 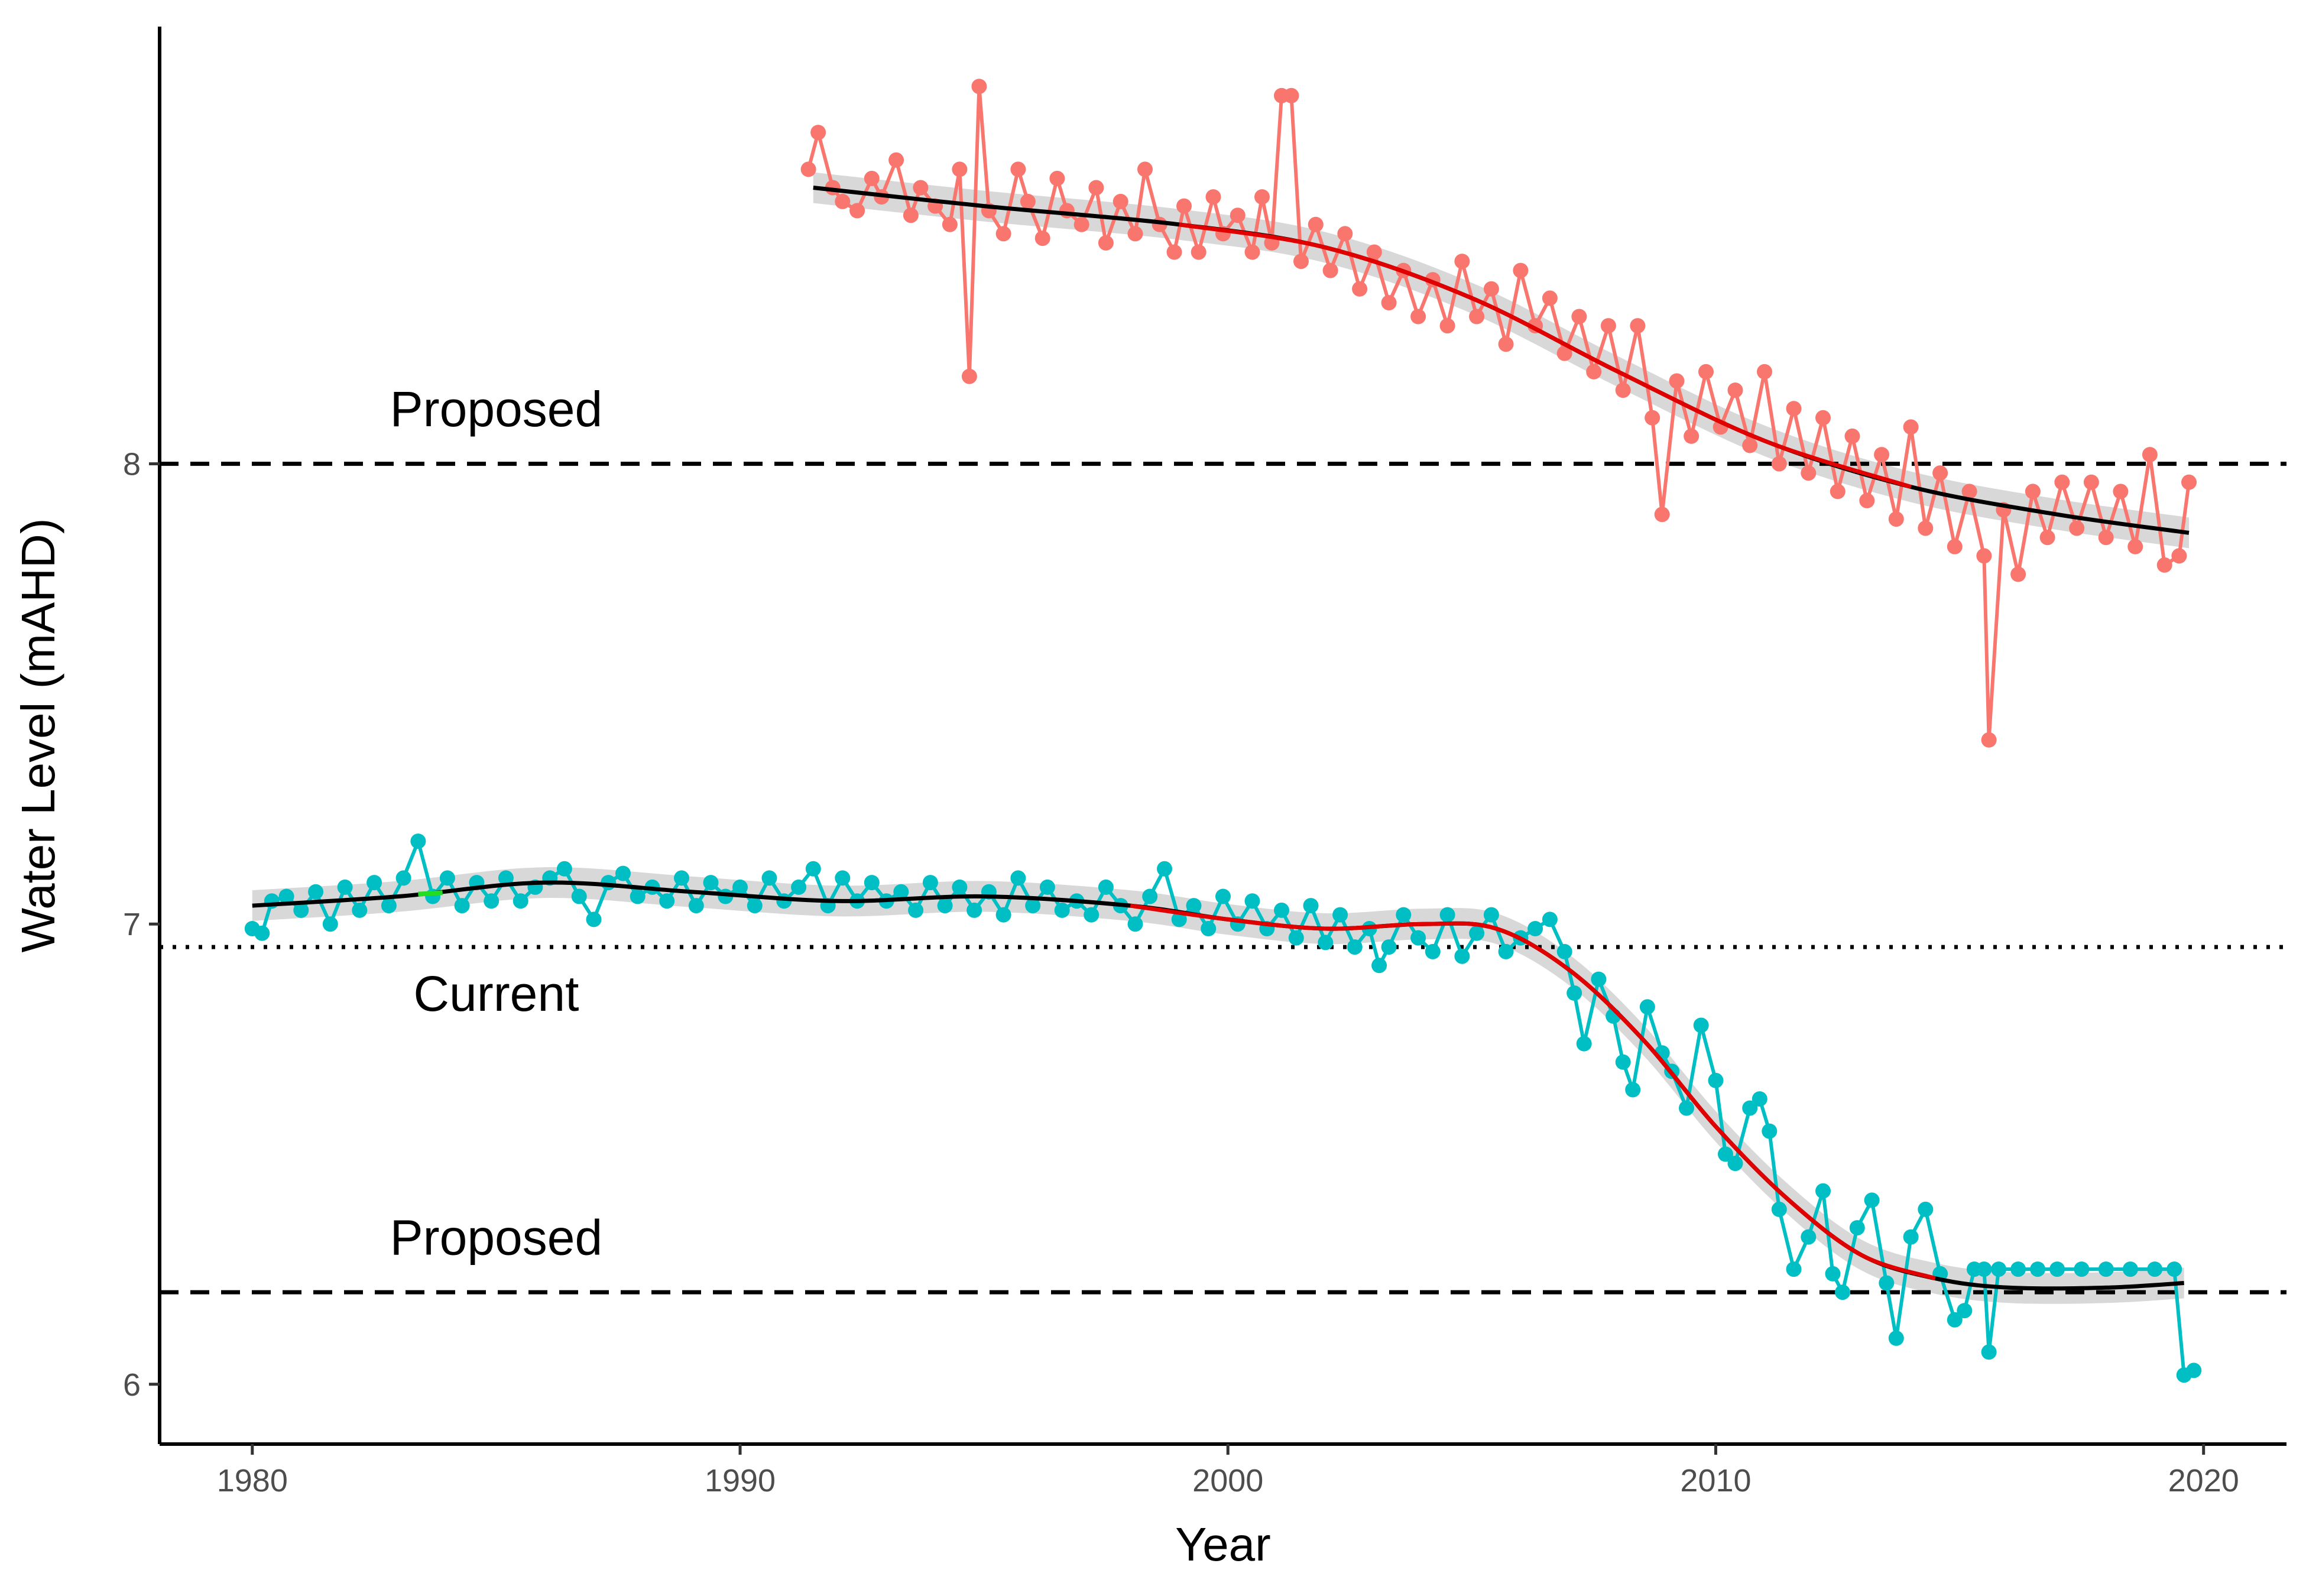 What do you see at coordinates (430, 894) in the screenshot?
I see `lower-trend-green-segment` at bounding box center [430, 894].